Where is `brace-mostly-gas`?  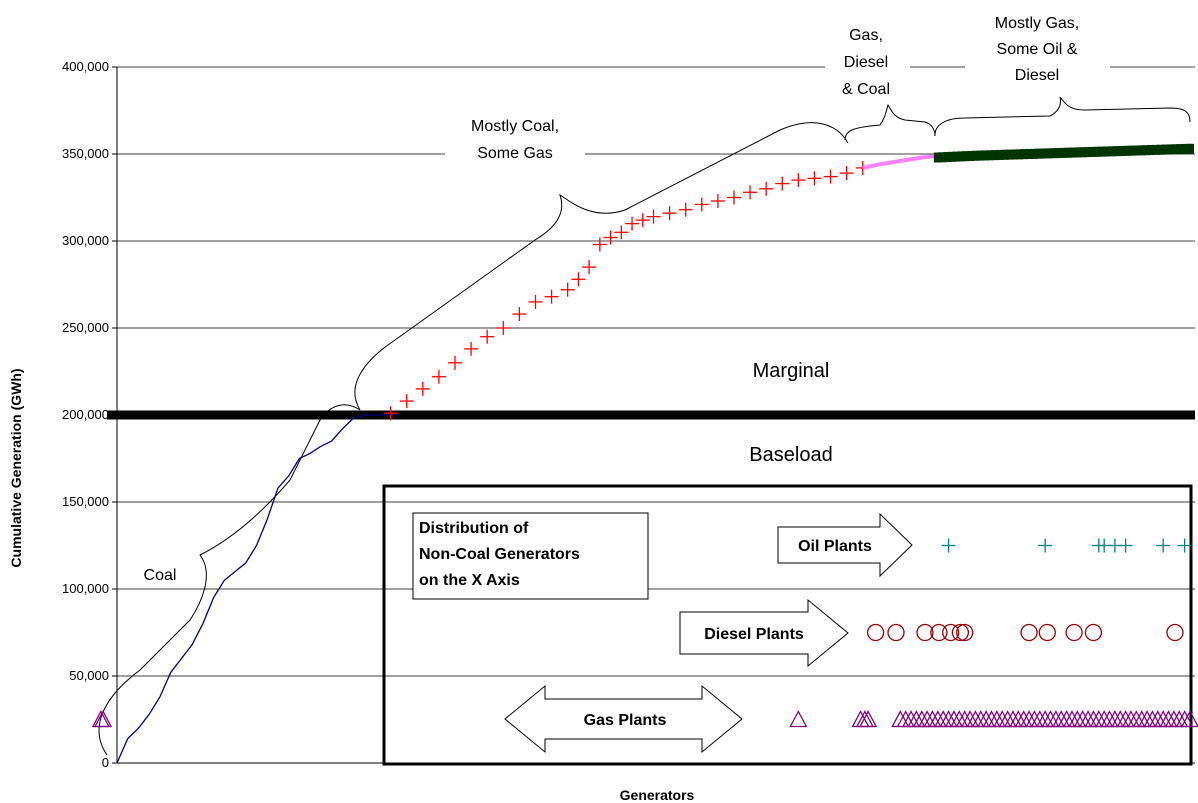
brace-mostly-gas is located at coordinates (1062, 116).